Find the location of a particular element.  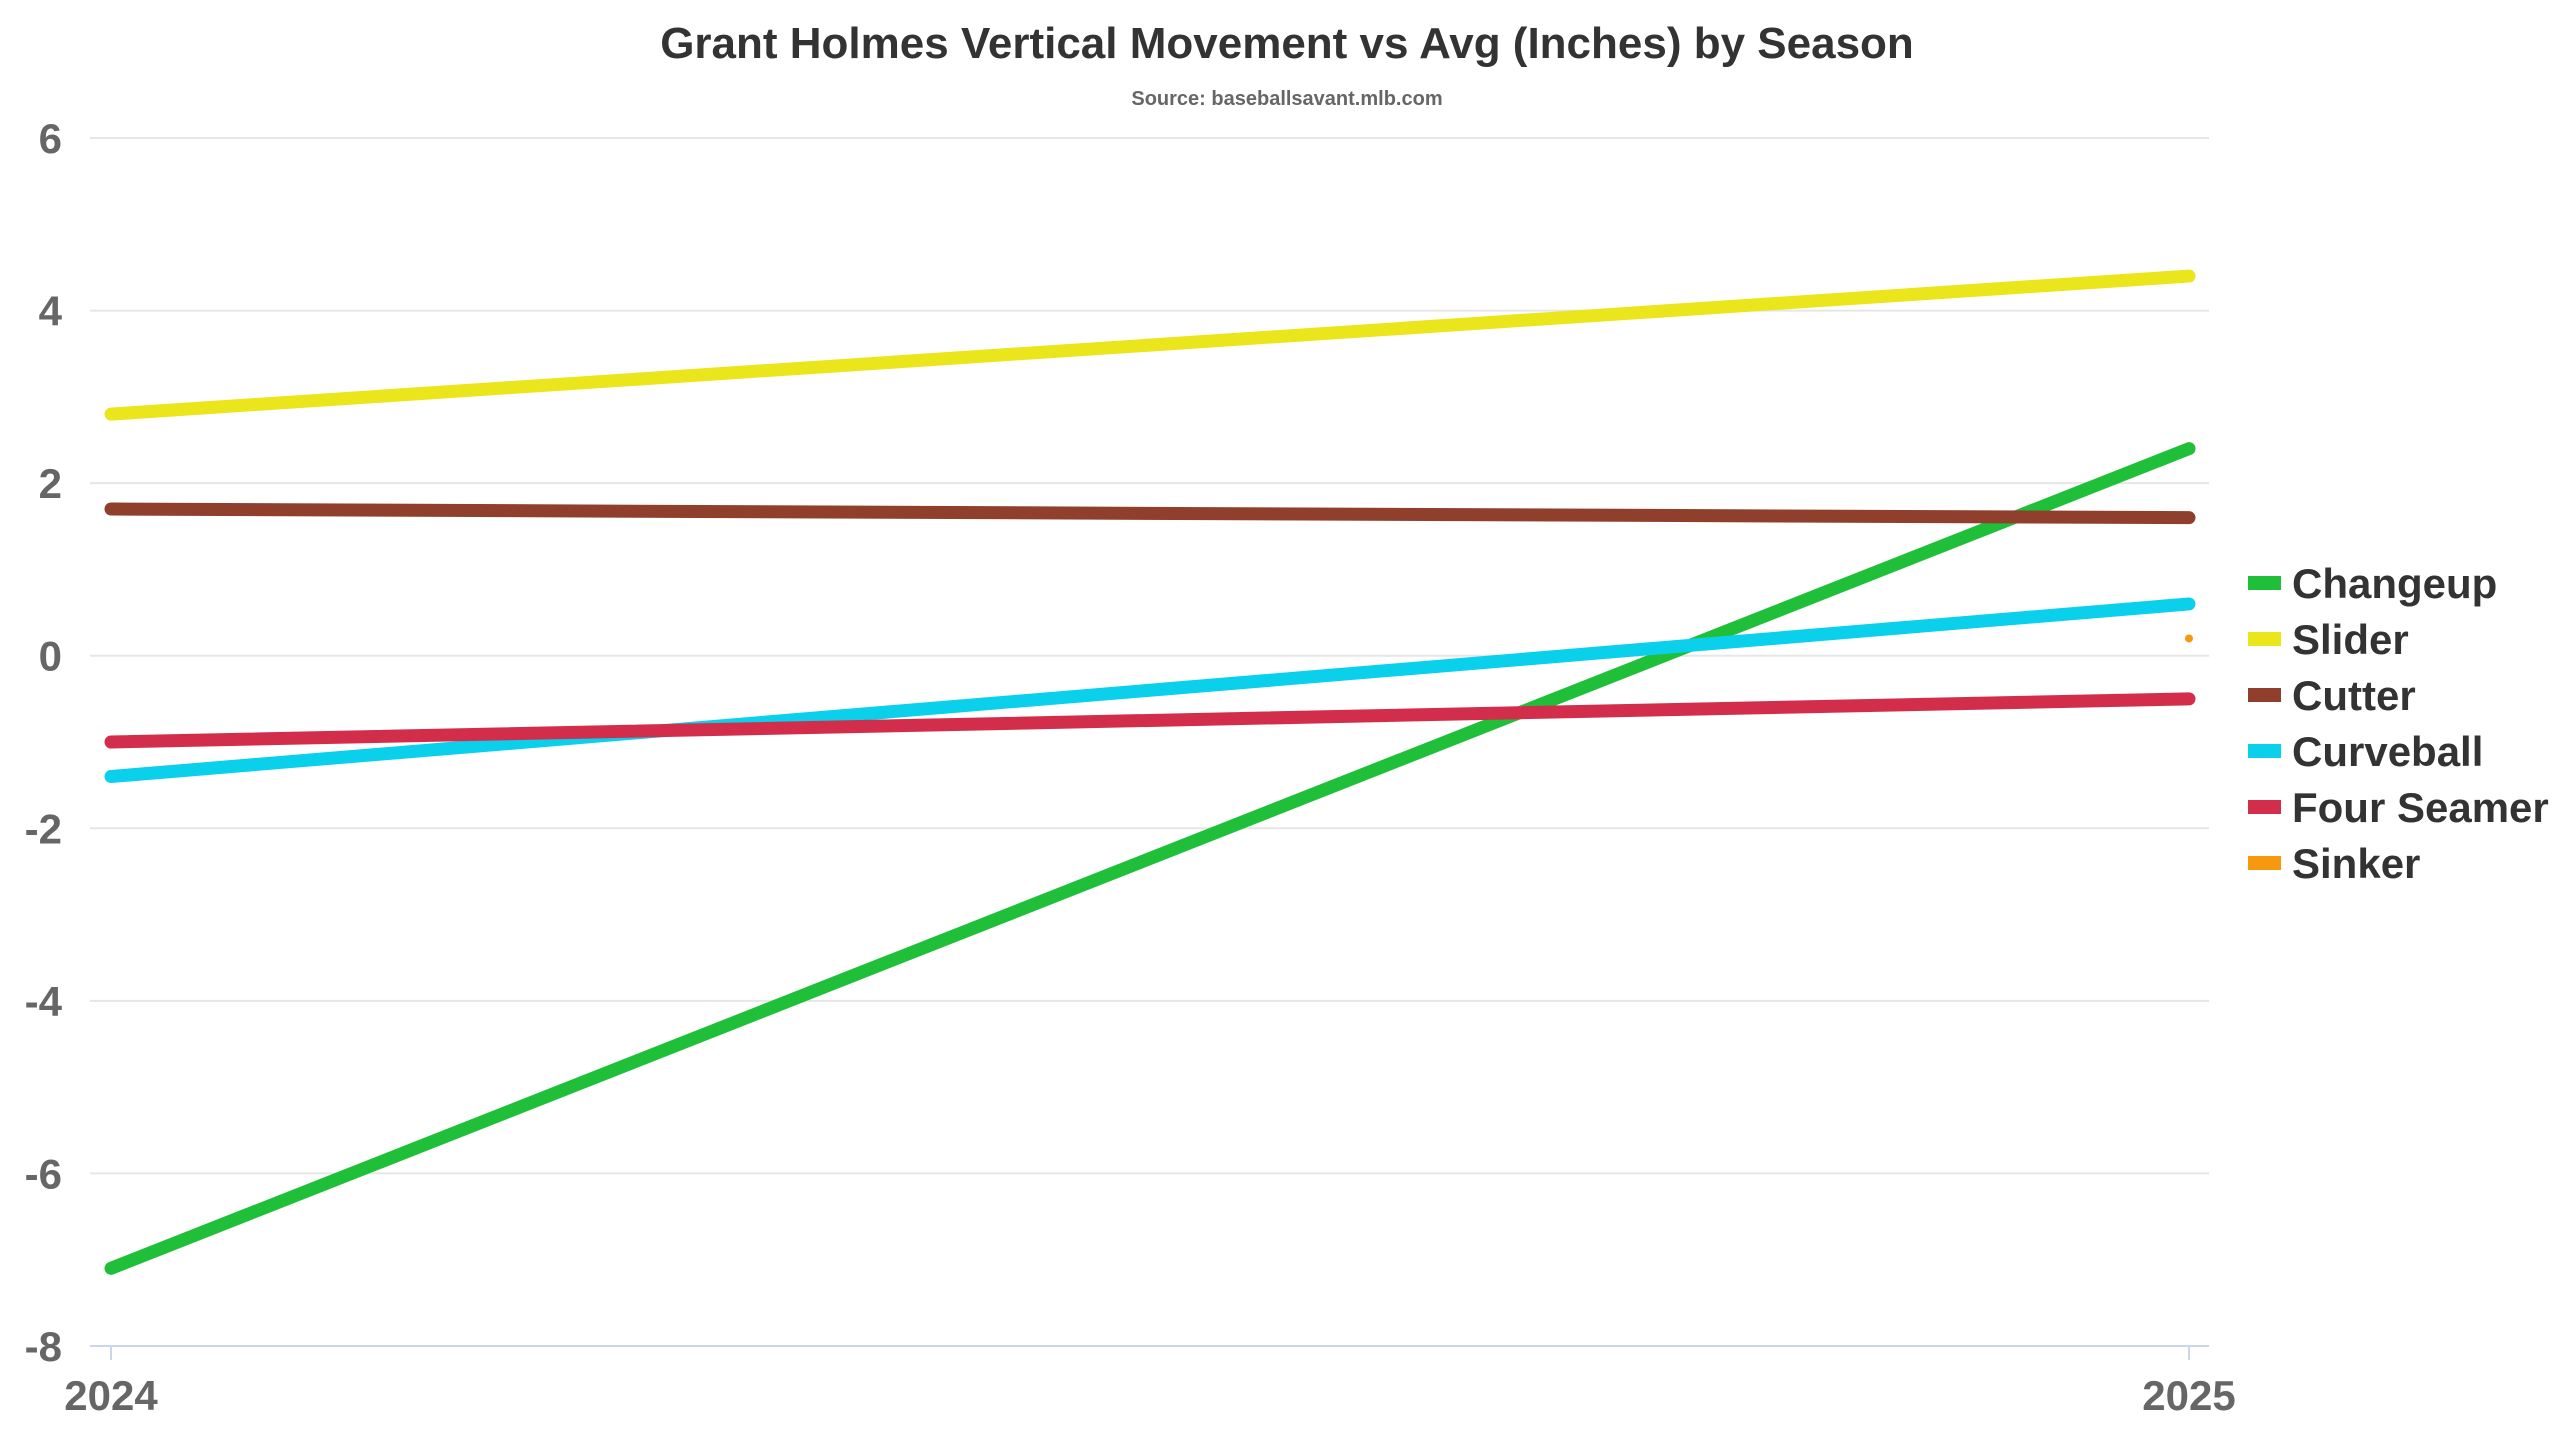

y-tick-label: -4 is located at coordinates (44, 1001).